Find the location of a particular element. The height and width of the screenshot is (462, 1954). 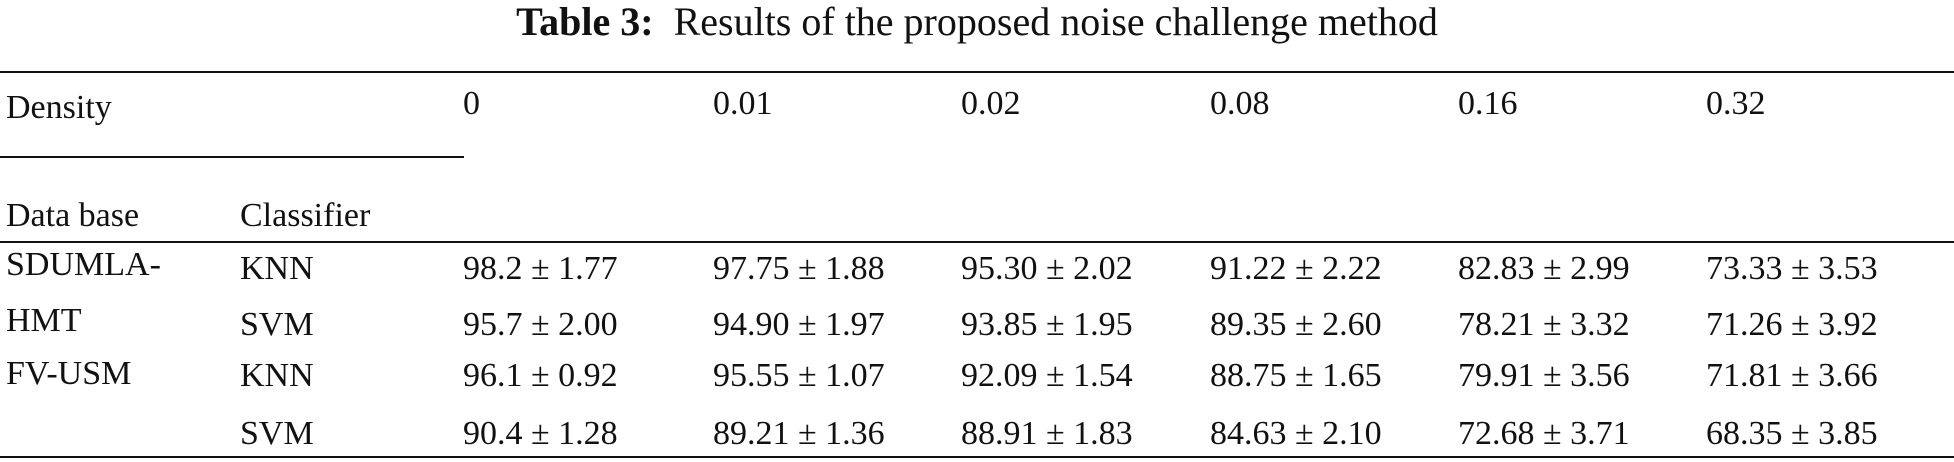

result-cell: 68.35 ± 3.85 is located at coordinates (1792, 433).